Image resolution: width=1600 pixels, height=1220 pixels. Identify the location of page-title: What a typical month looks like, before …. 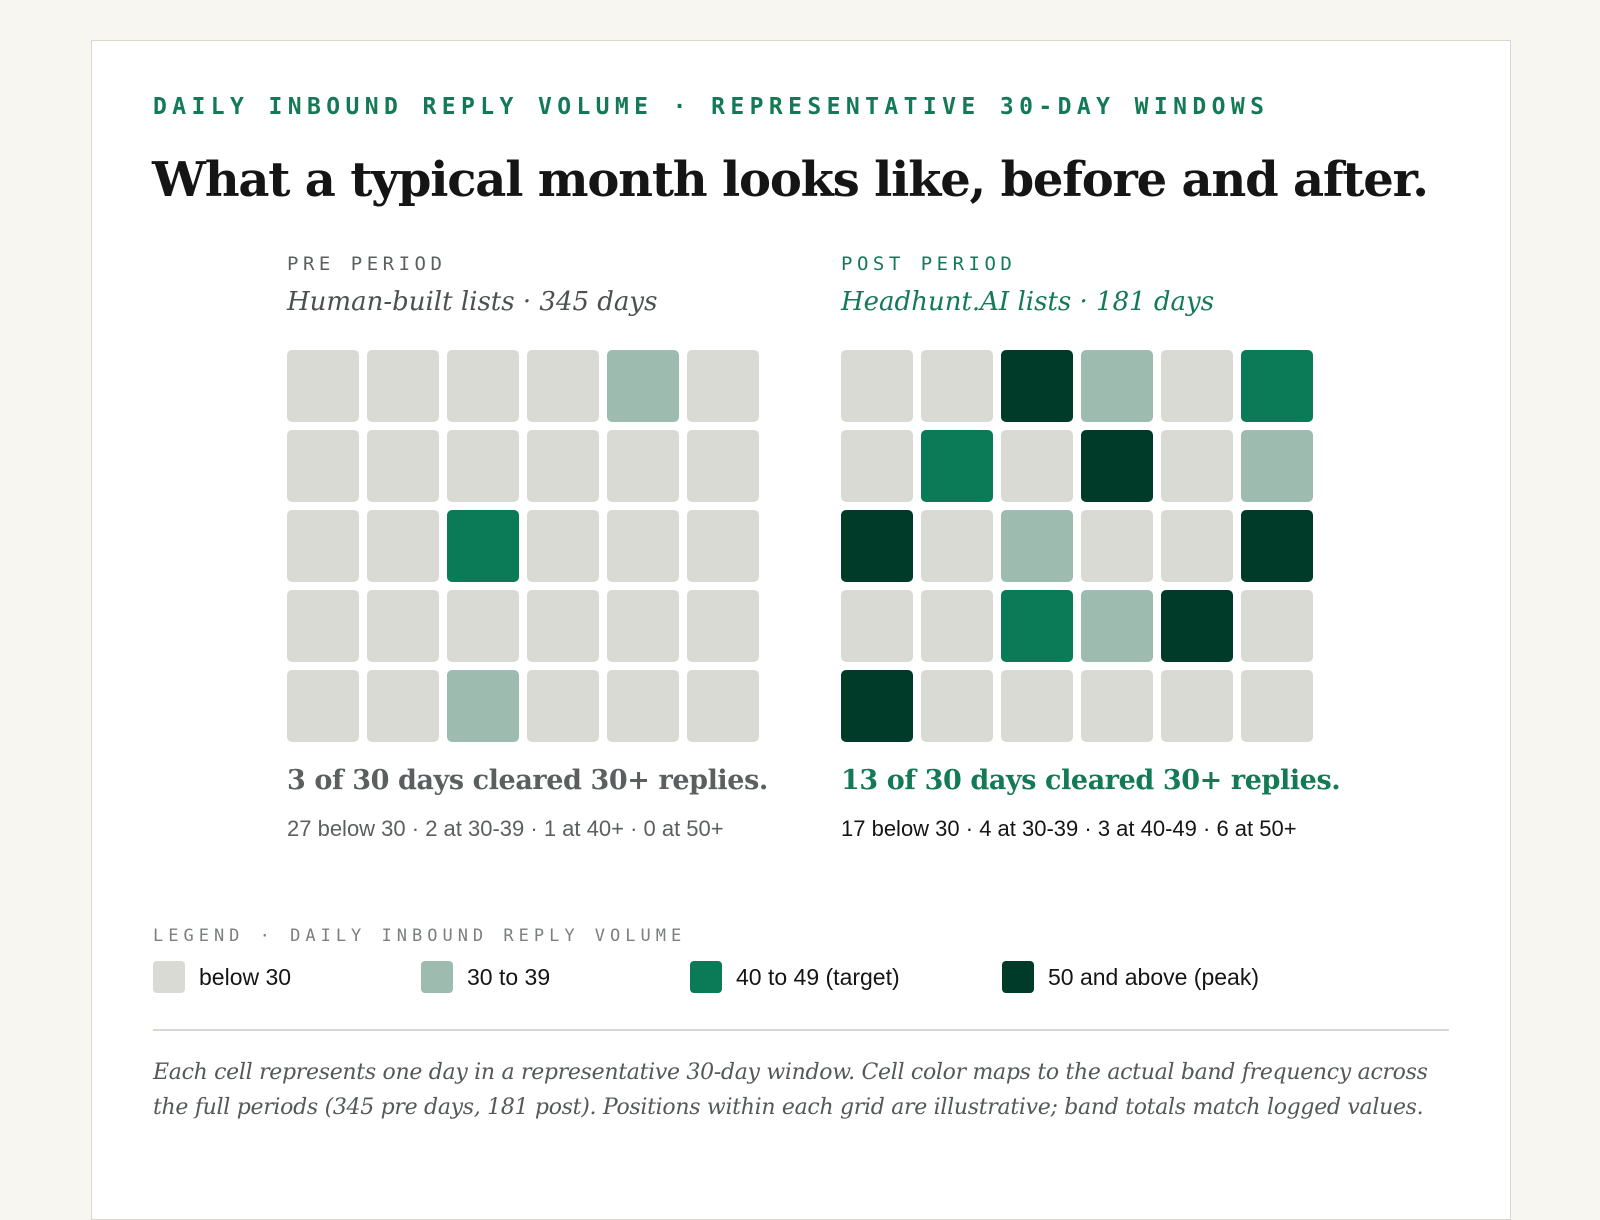
(790, 180).